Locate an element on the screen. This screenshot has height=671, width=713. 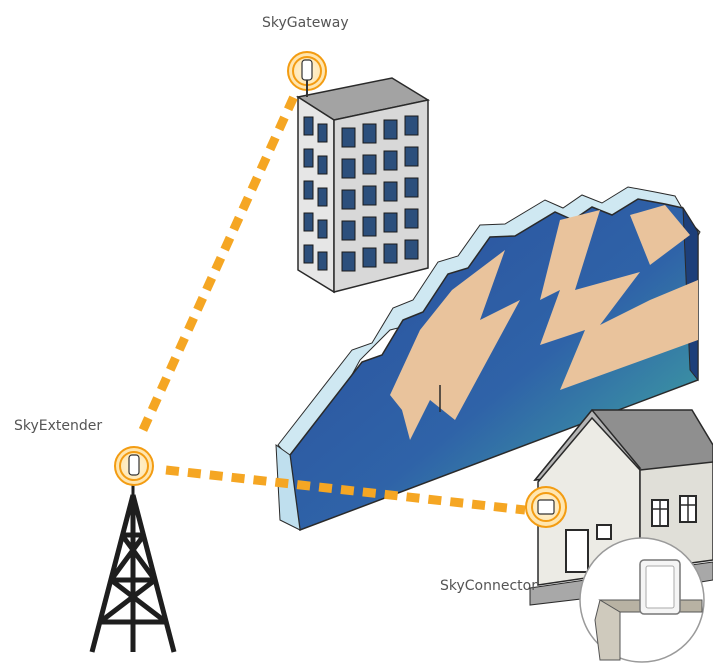
gateway-radio-icon is located at coordinates (307, 74).